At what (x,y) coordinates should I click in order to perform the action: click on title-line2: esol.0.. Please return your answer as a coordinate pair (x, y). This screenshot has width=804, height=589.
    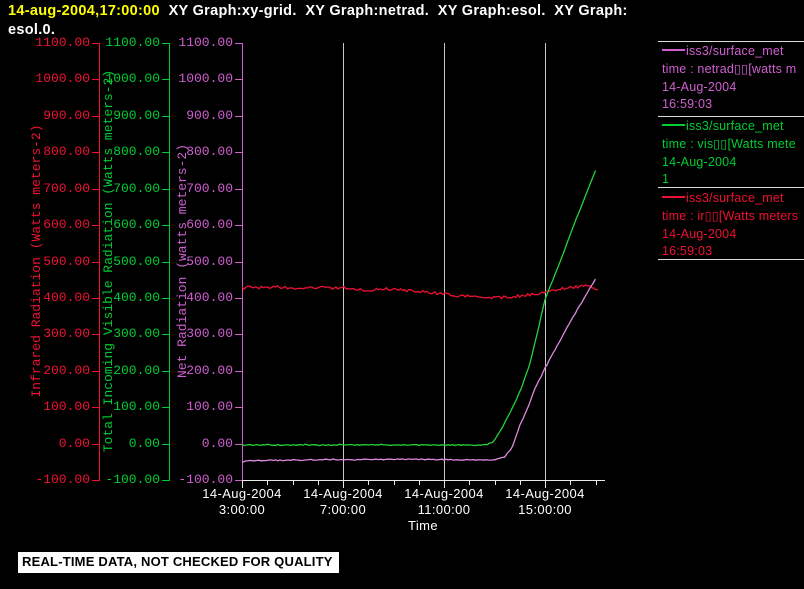
    Looking at the image, I should click on (32, 30).